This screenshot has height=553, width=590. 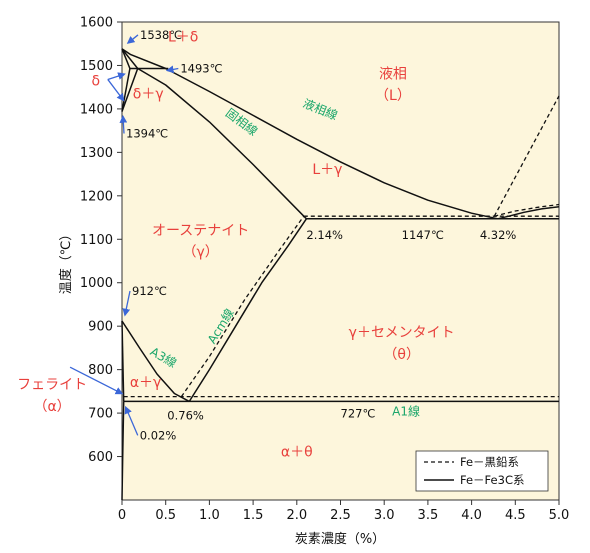 What do you see at coordinates (149, 291) in the screenshot?
I see `point-label: 912℃` at bounding box center [149, 291].